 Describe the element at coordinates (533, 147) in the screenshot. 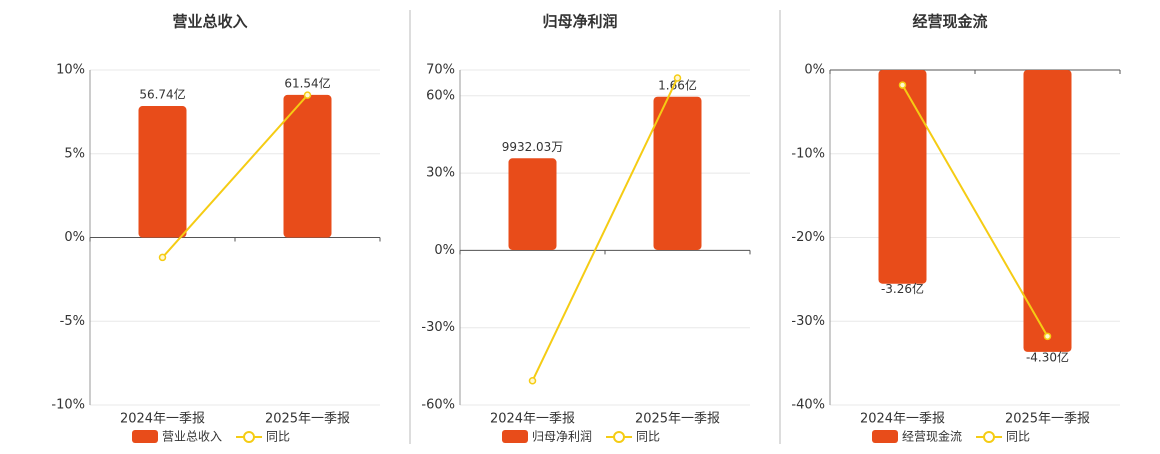

I see `data-label: 9932.03万` at that location.